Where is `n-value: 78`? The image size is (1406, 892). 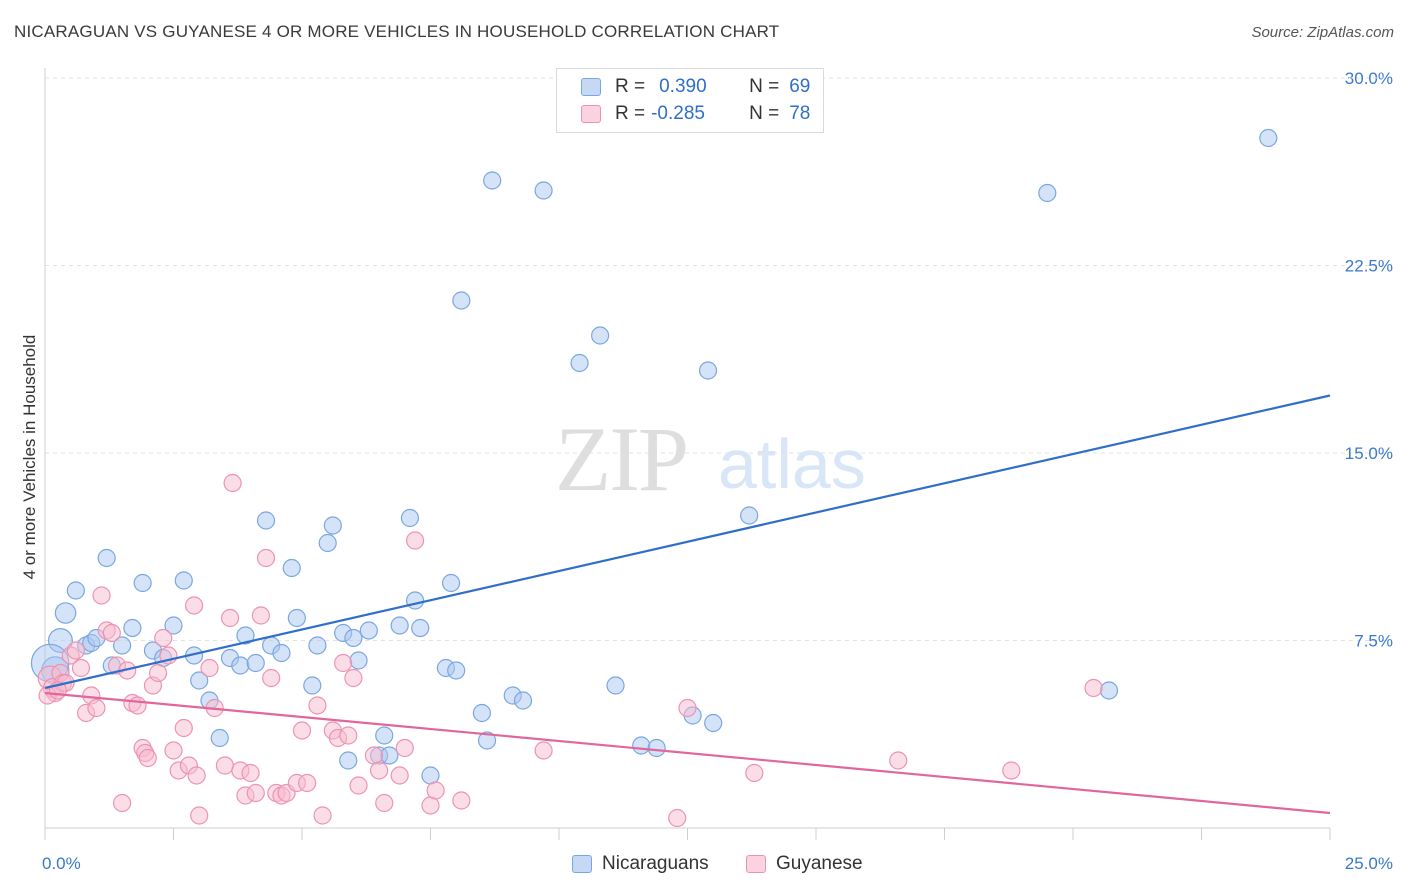 n-value: 78 is located at coordinates (800, 113).